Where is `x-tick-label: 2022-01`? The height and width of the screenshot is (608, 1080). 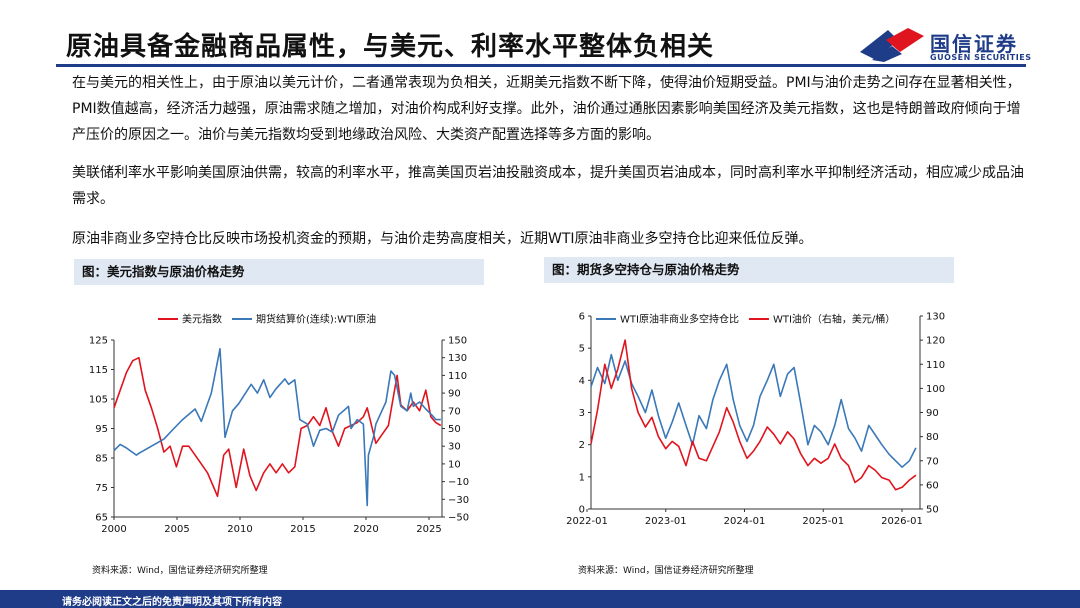
x-tick-label: 2022-01 is located at coordinates (587, 521).